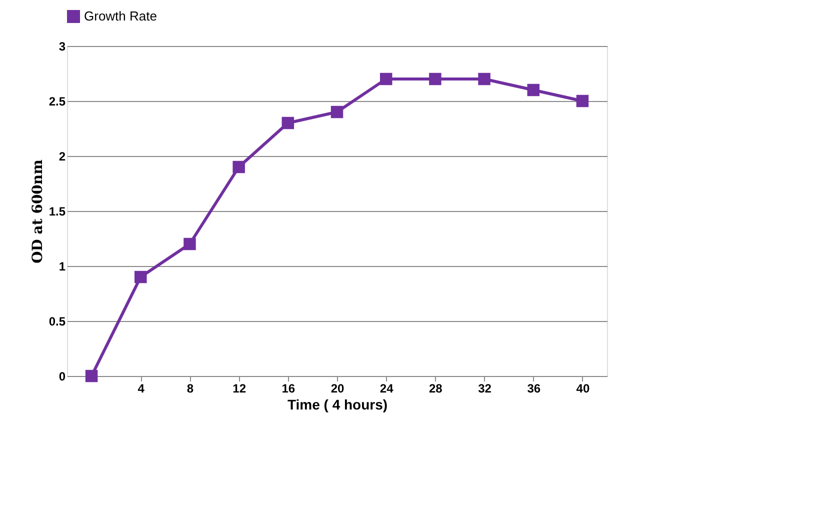 Image resolution: width=814 pixels, height=521 pixels. I want to click on legend-label: Growth Rate, so click(120, 16).